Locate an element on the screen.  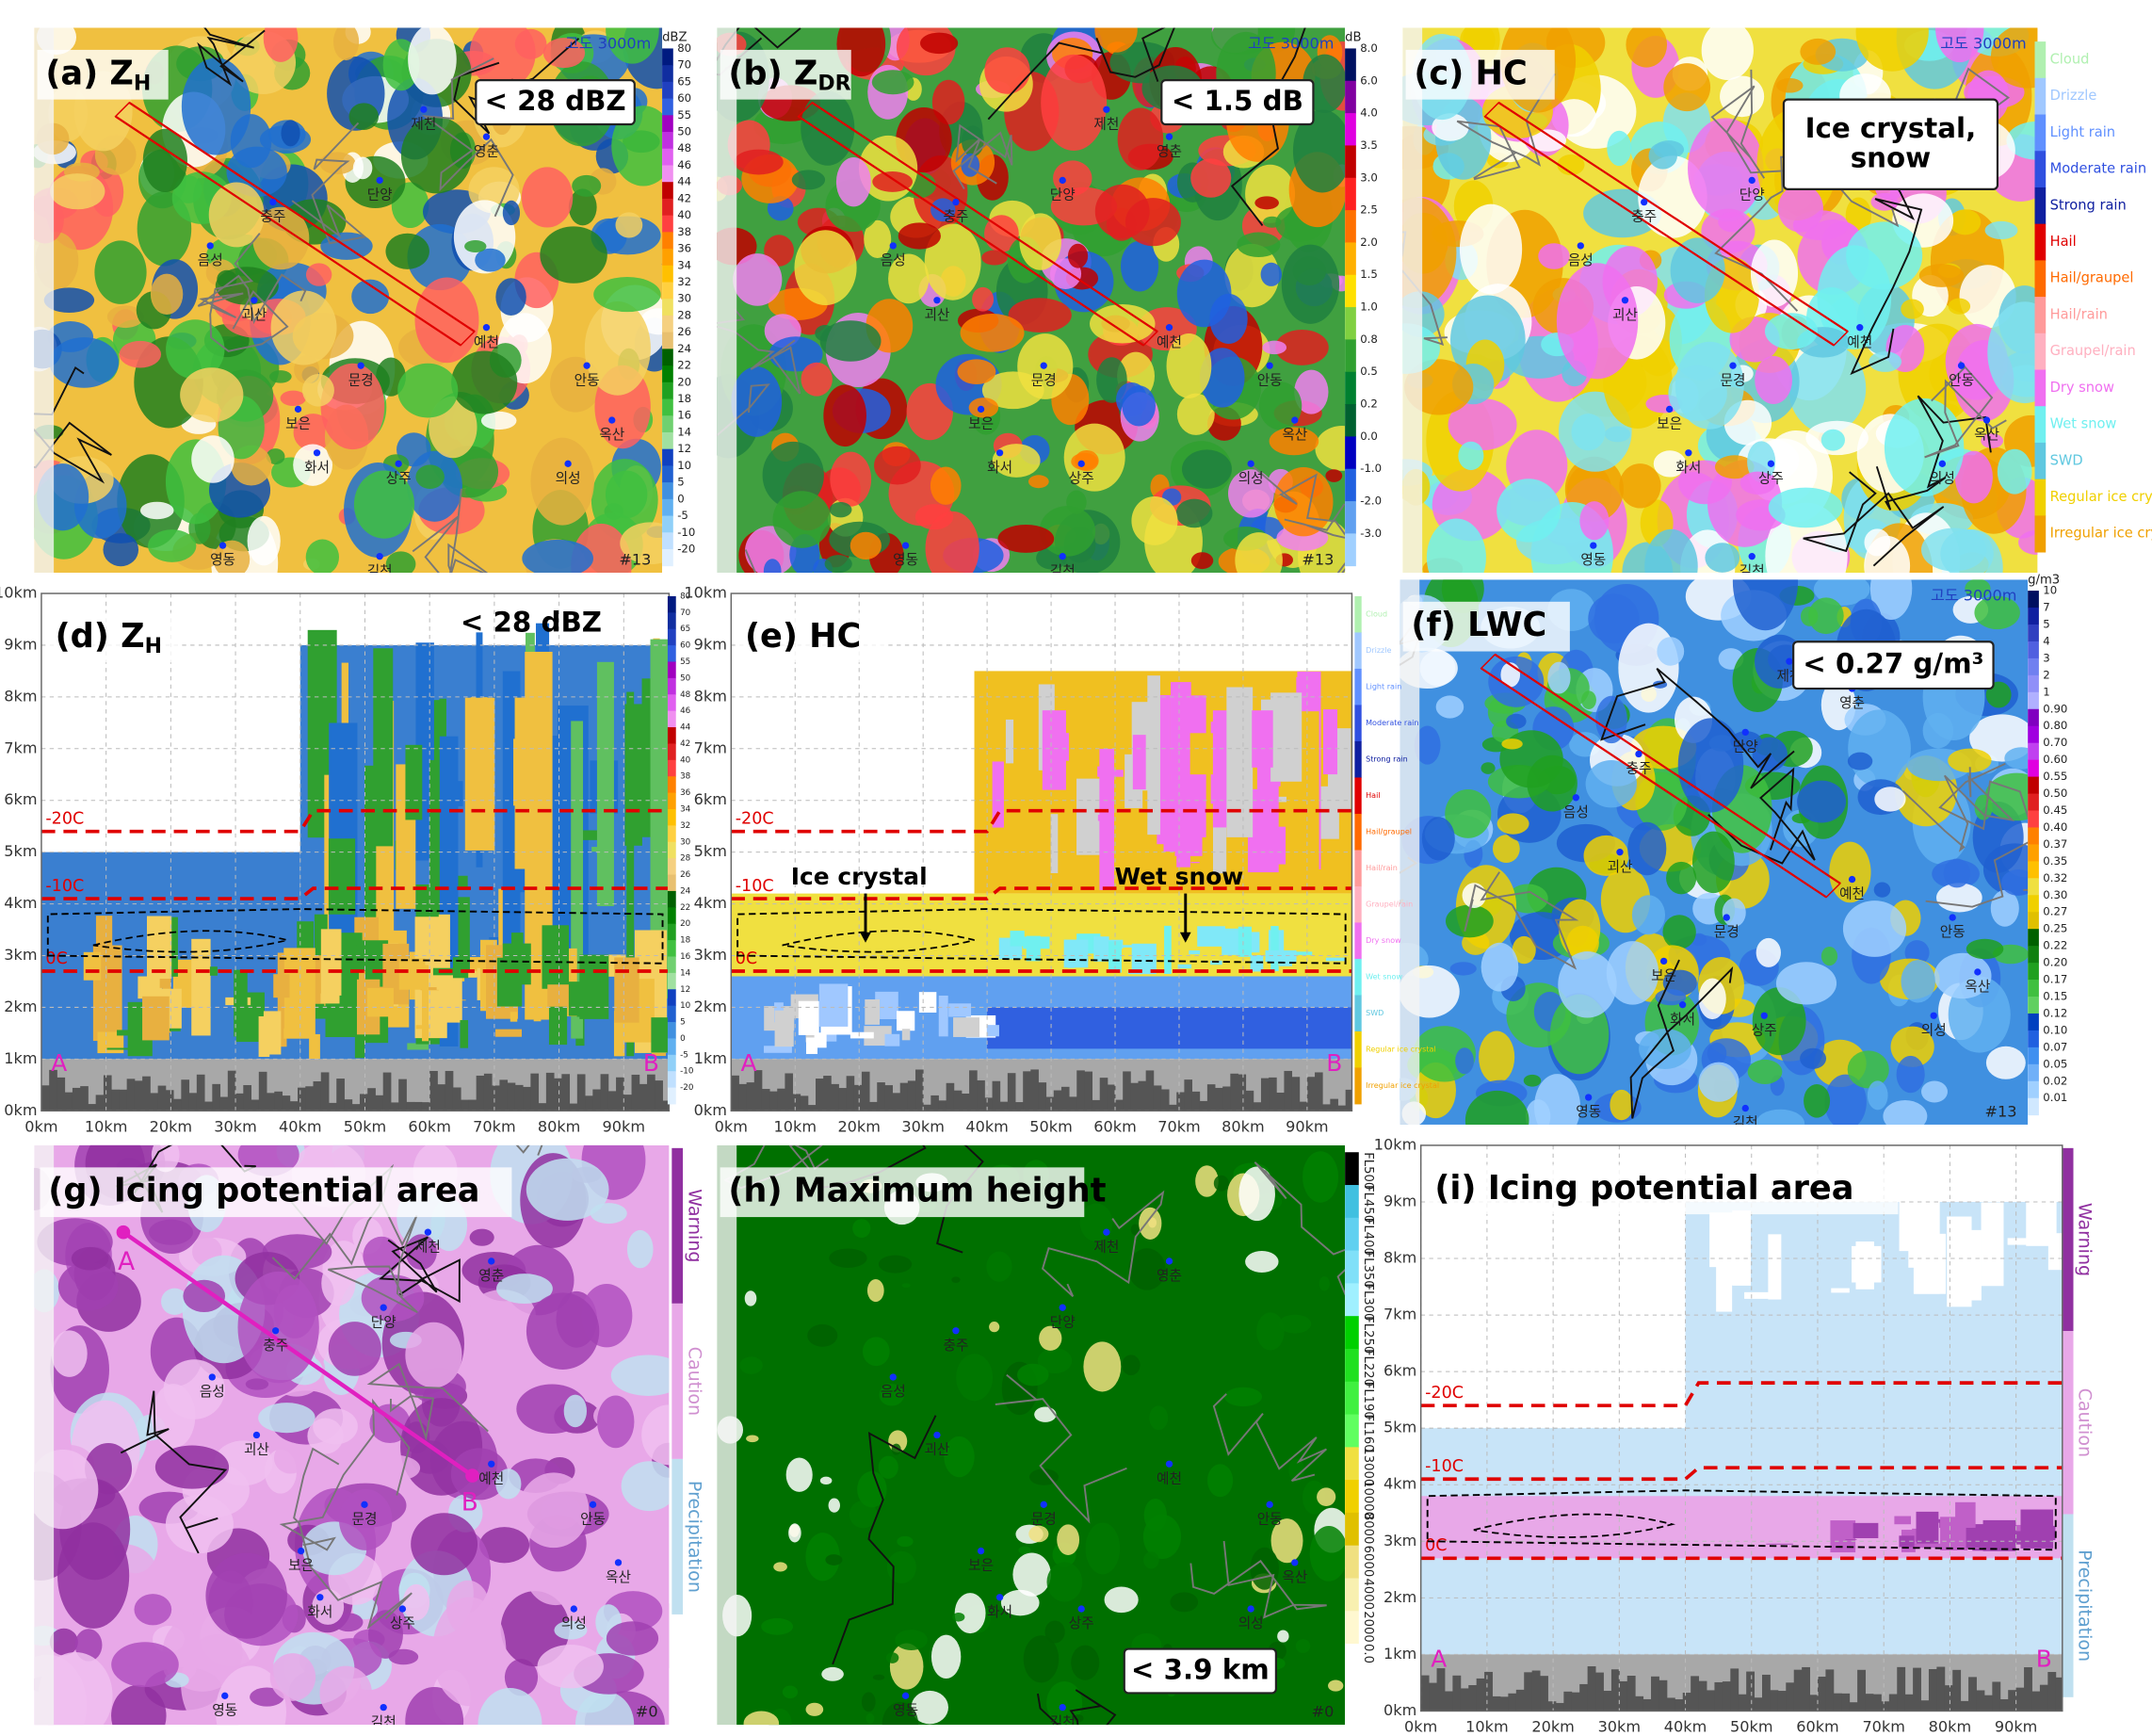
place-name: 영춘 is located at coordinates (491, 1276).